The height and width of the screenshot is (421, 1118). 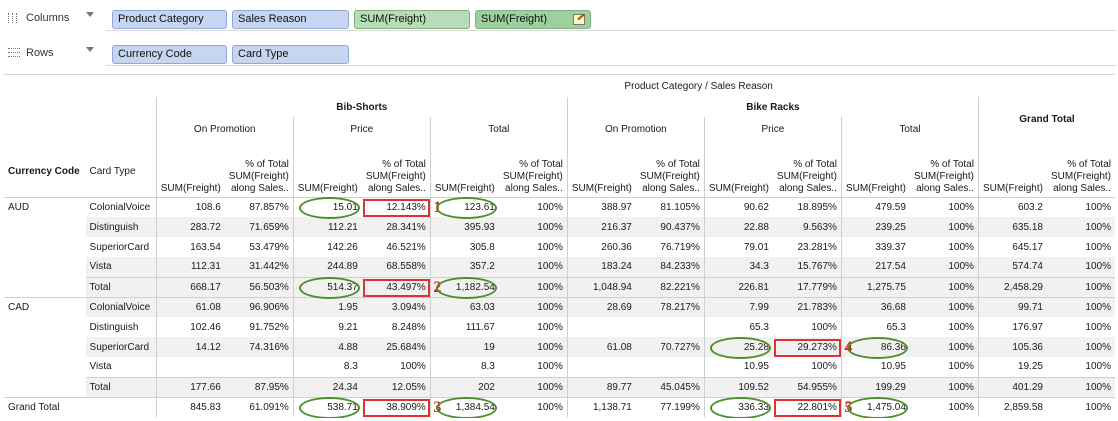 What do you see at coordinates (1012, 227) in the screenshot?
I see `sum-freight-cell: 635.18` at bounding box center [1012, 227].